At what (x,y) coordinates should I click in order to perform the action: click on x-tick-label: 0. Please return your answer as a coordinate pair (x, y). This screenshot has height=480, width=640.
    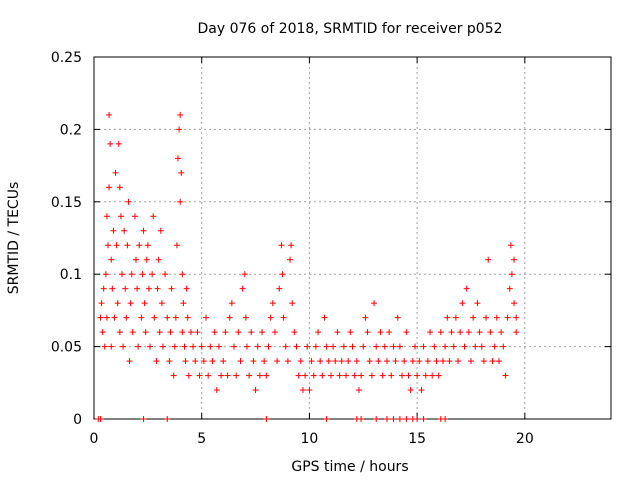
    Looking at the image, I should click on (94, 439).